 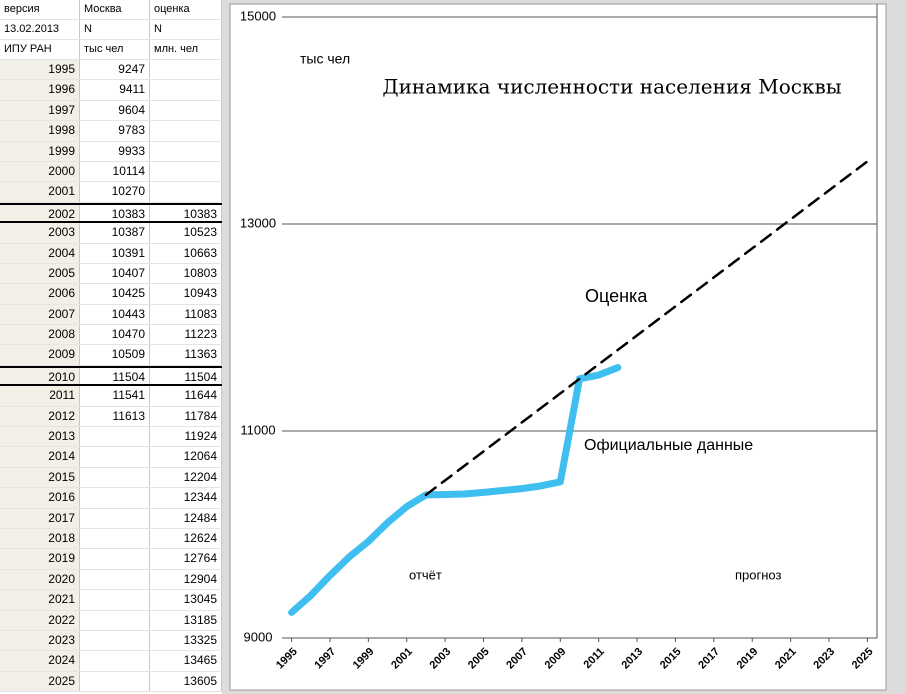 I want to click on table-cell: 2018, so click(x=40, y=538).